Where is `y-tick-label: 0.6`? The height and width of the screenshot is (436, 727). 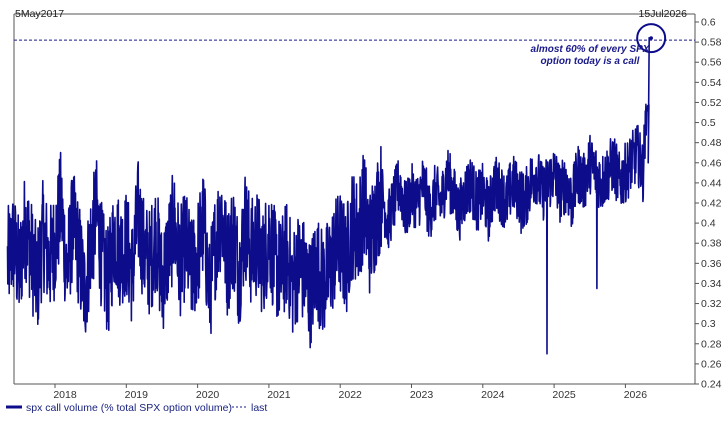
y-tick-label: 0.6 is located at coordinates (708, 23).